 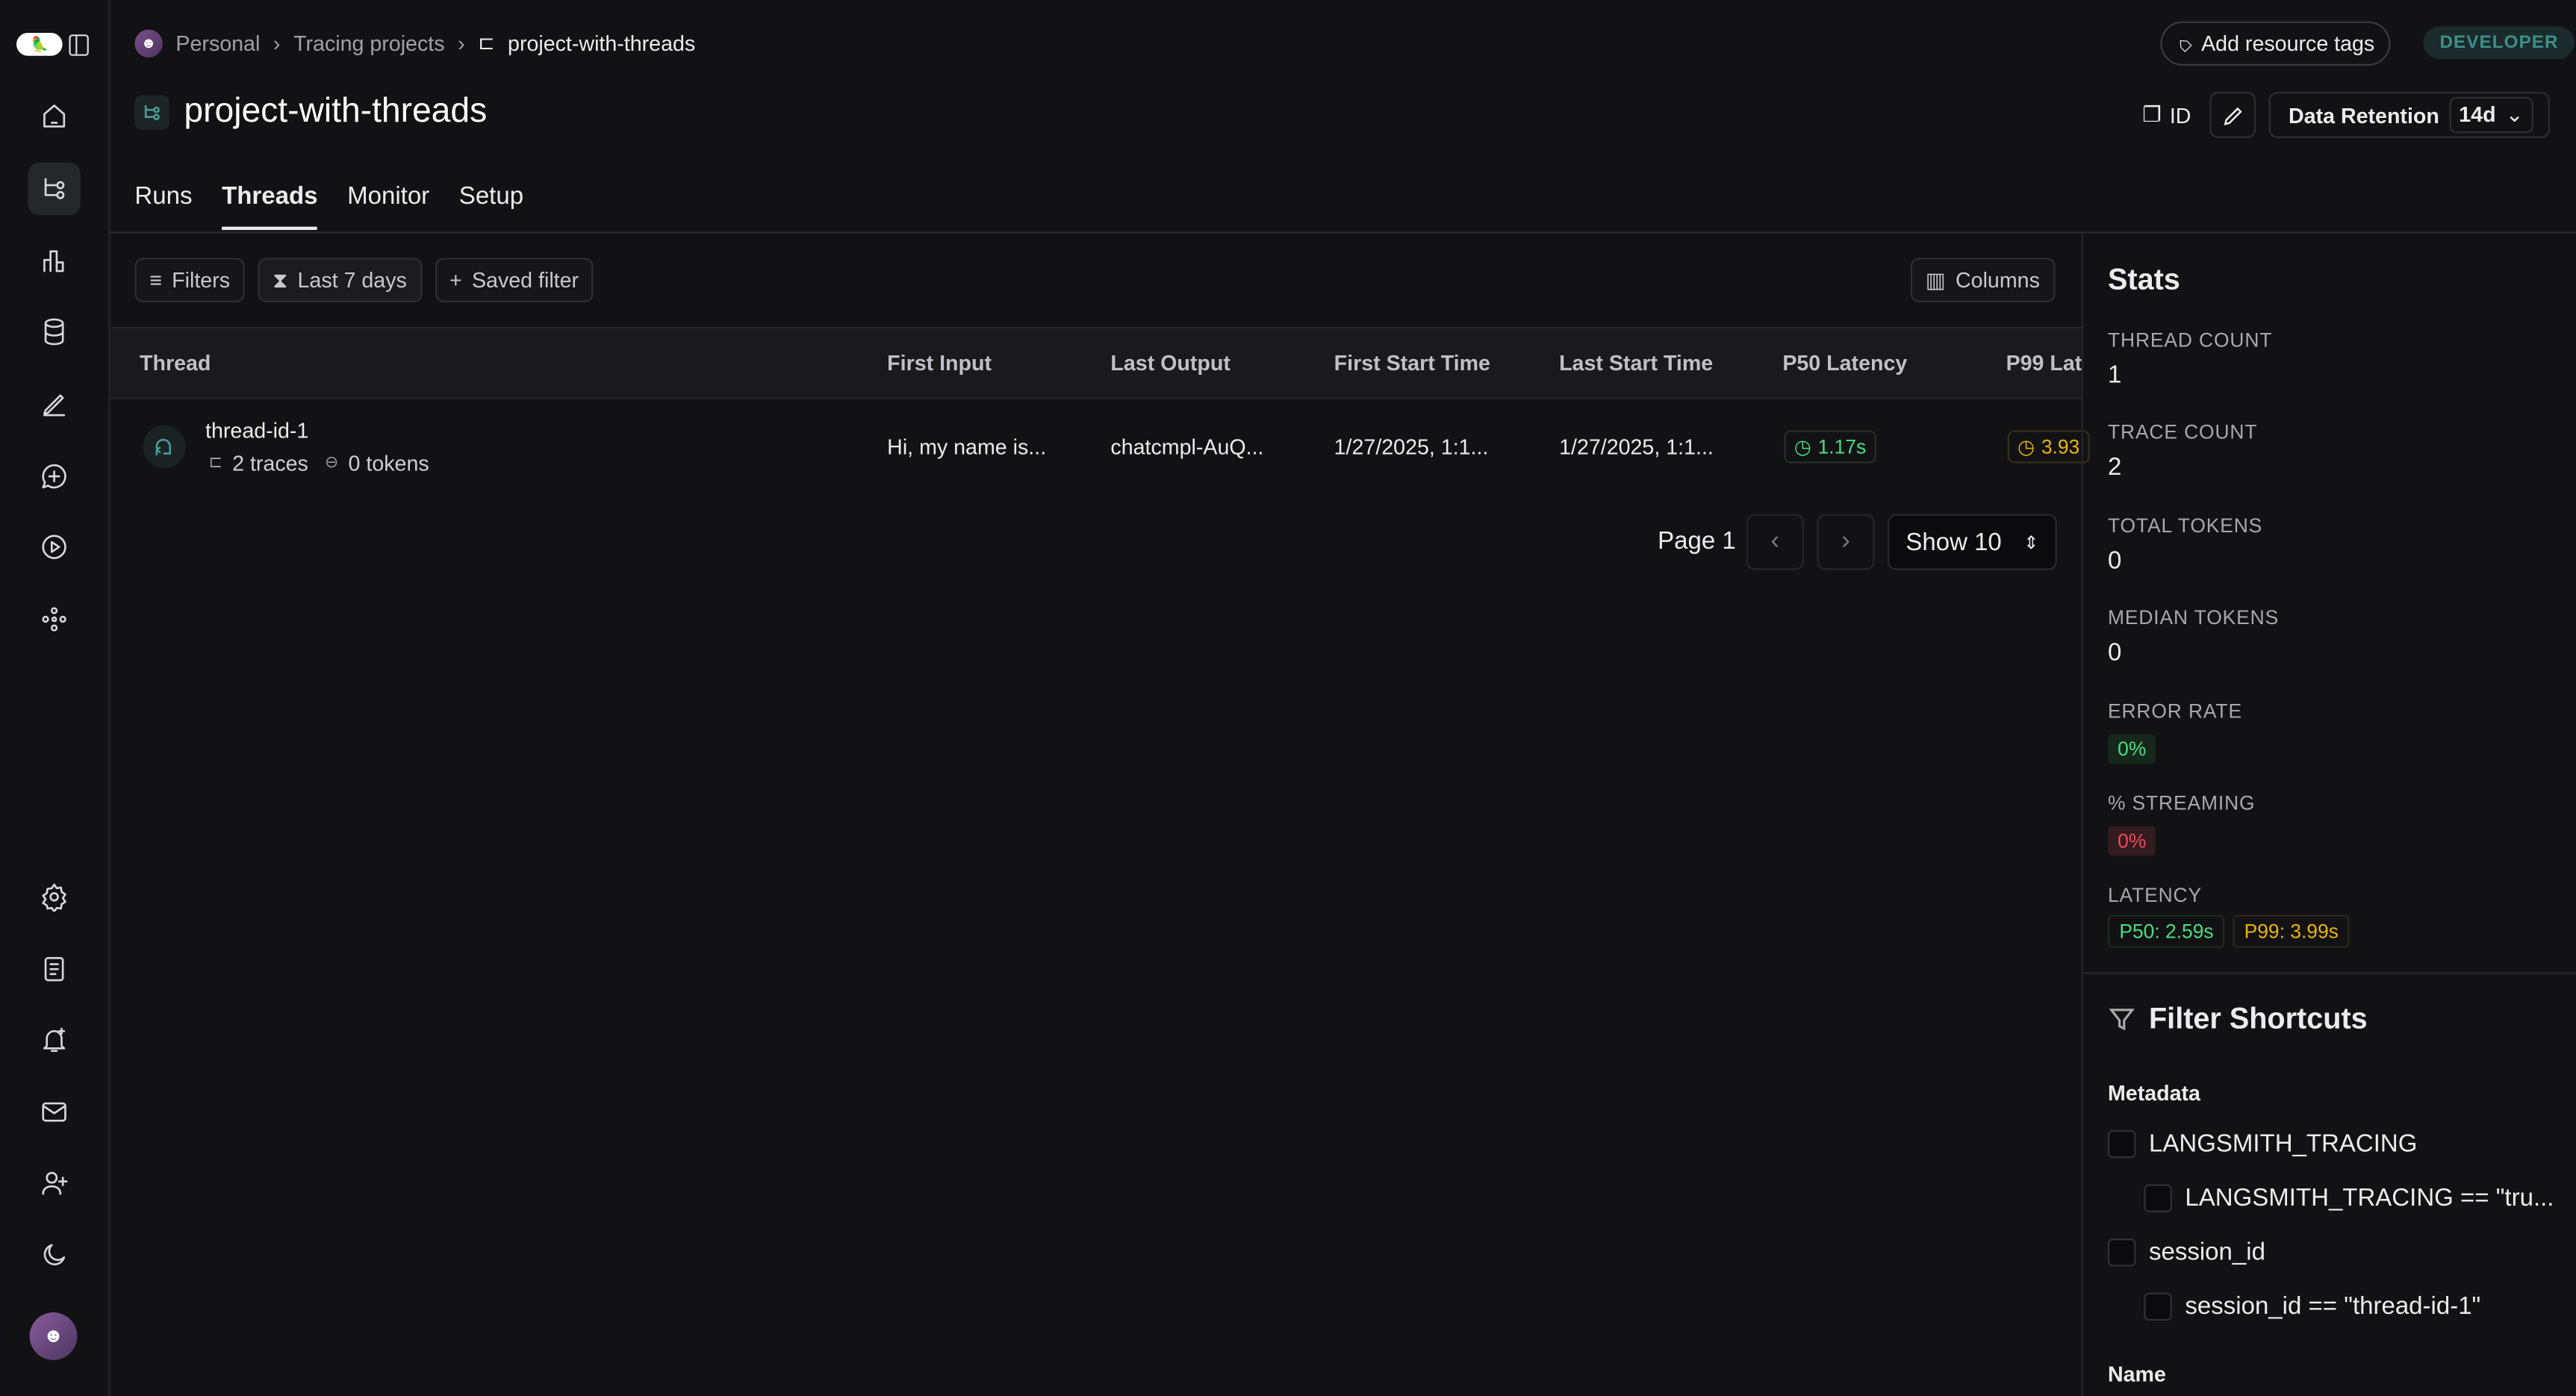 I want to click on filter-langsmith-tracing: LANGSMITH_TRACING, so click(x=2283, y=1144).